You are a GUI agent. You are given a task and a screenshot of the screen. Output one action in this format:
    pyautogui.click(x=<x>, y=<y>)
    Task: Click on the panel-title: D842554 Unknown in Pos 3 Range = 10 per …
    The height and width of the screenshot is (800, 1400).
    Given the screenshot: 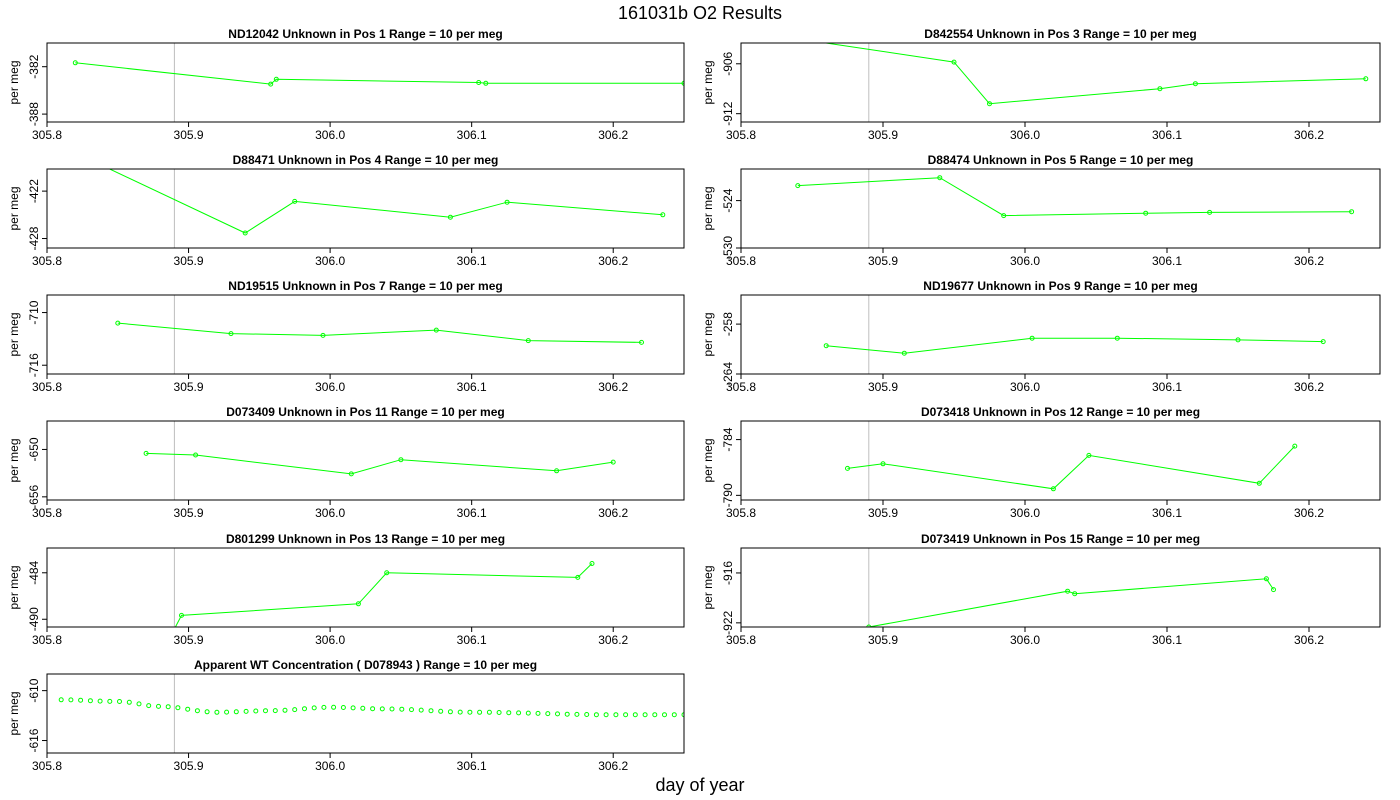 What is the action you would take?
    pyautogui.click(x=1060, y=34)
    